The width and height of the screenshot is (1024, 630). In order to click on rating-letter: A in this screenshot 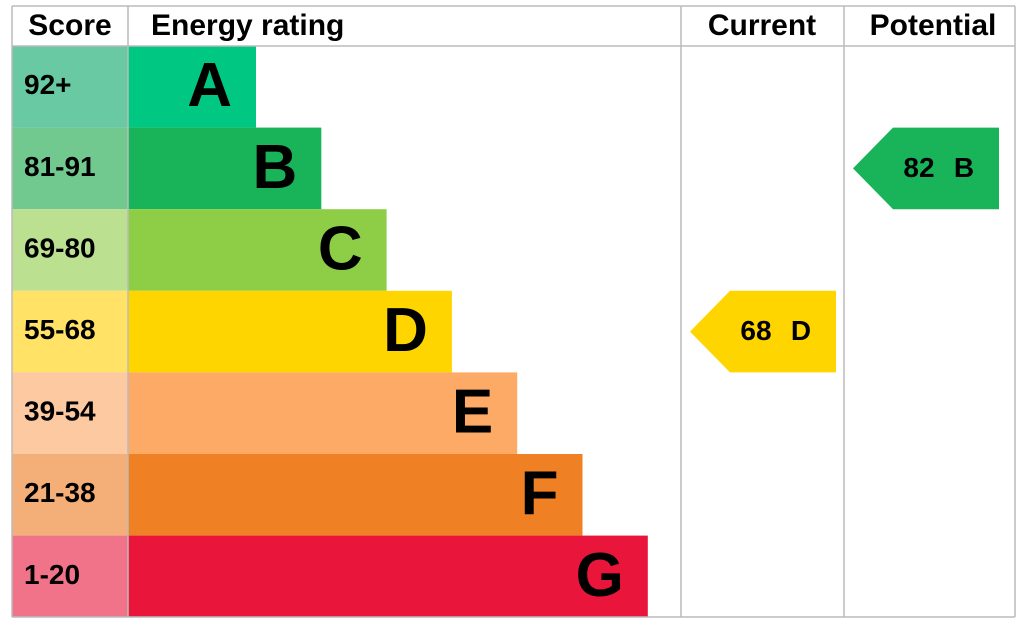, I will do `click(209, 85)`.